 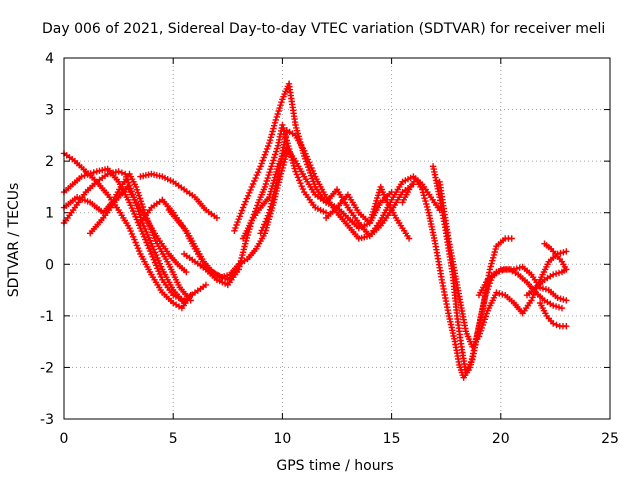 I want to click on y-tick-label: -2, so click(x=47, y=368).